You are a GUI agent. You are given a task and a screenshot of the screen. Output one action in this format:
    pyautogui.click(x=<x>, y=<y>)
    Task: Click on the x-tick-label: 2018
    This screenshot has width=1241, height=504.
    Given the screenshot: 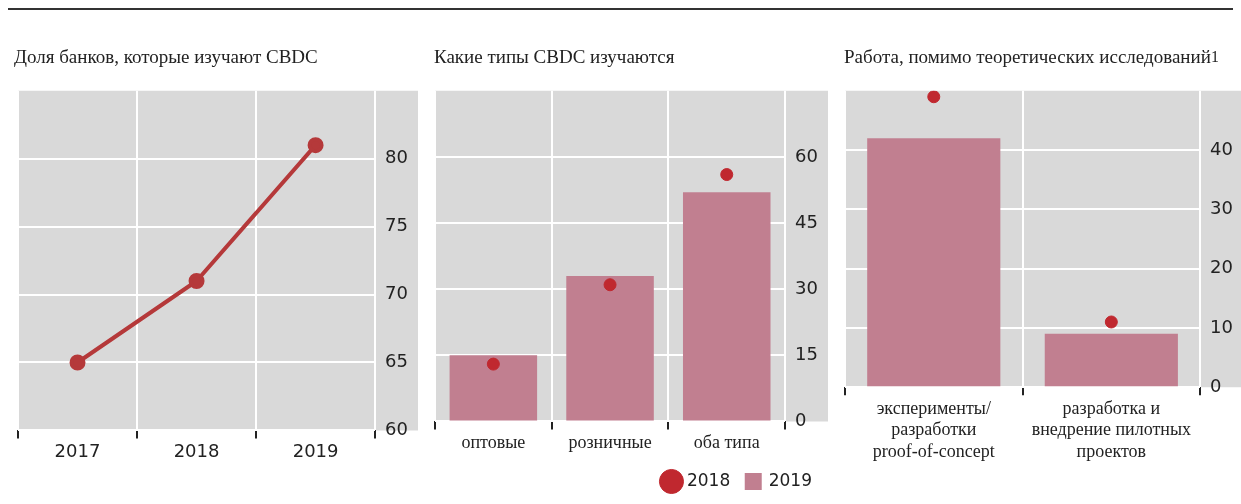 What is the action you would take?
    pyautogui.click(x=196, y=450)
    